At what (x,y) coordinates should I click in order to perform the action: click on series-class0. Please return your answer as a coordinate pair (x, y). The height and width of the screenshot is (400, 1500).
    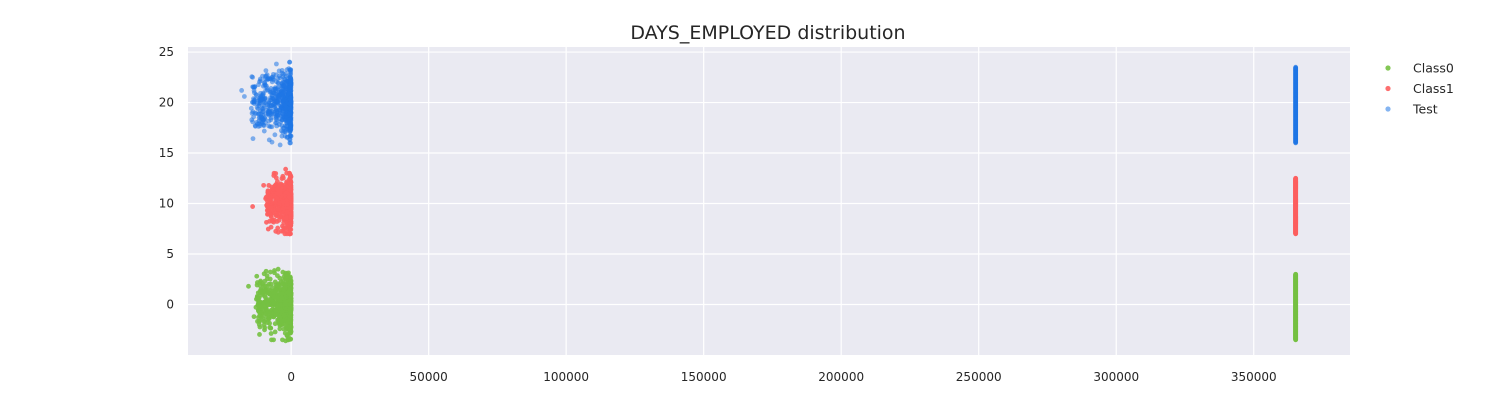
    Looking at the image, I should click on (772, 305).